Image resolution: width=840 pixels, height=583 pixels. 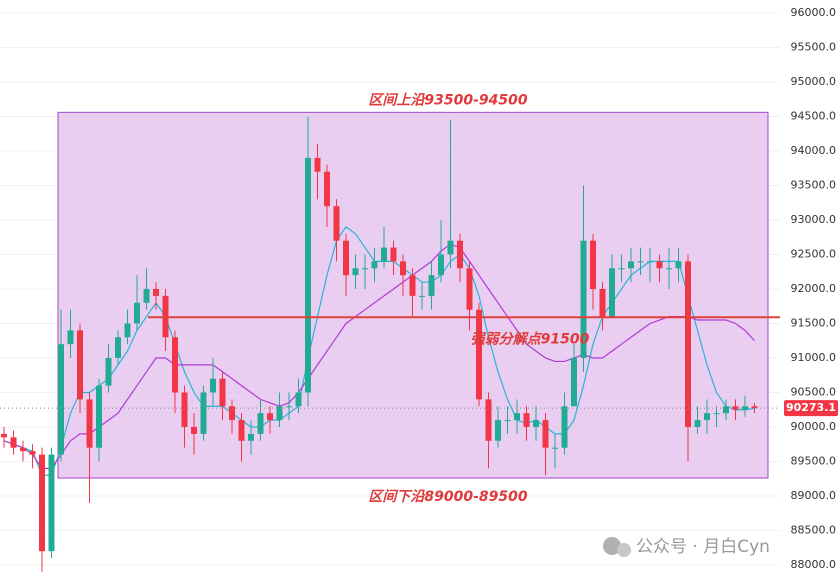 What do you see at coordinates (814, 529) in the screenshot?
I see `y-tick-label: 88500.0` at bounding box center [814, 529].